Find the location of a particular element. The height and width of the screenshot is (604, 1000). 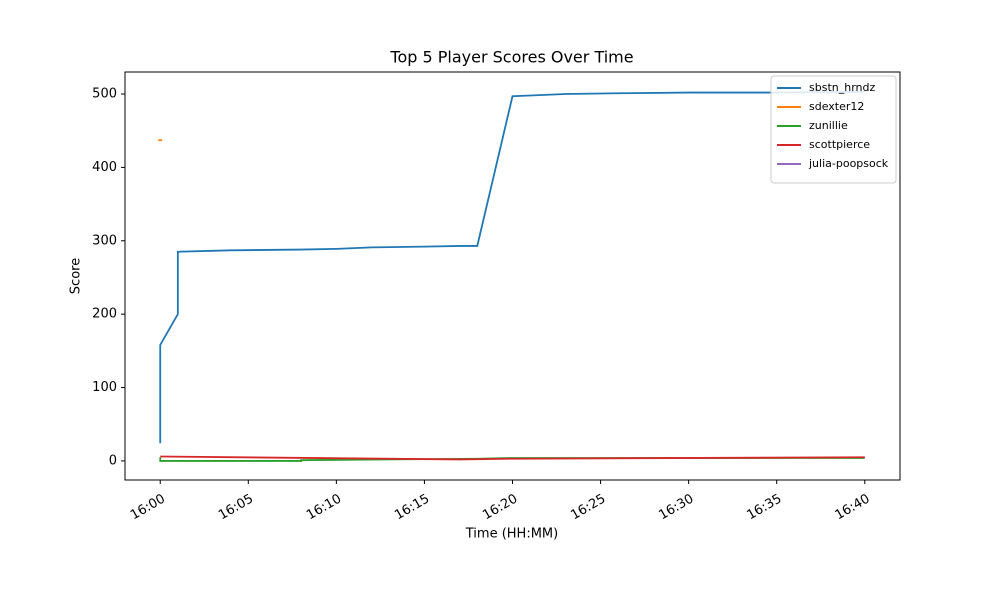

x-tick-label: 16:25 is located at coordinates (588, 508).